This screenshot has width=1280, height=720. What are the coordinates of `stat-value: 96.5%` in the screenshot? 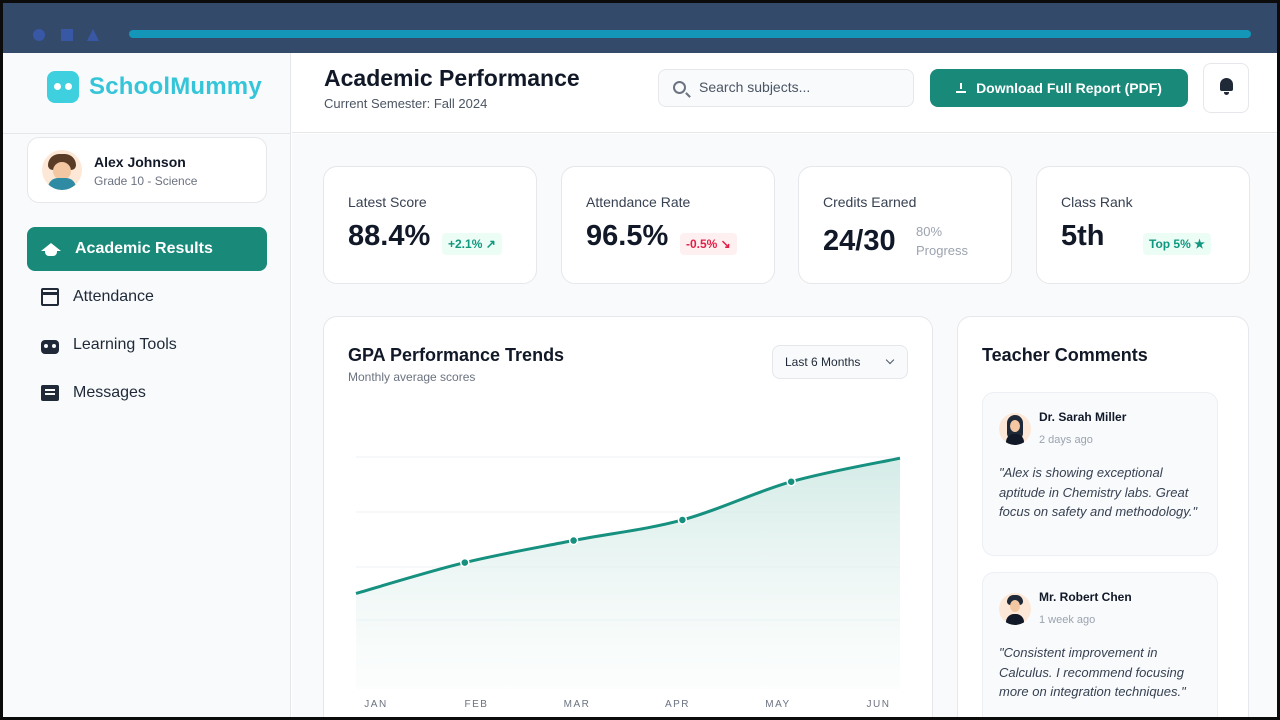 It's located at (627, 236).